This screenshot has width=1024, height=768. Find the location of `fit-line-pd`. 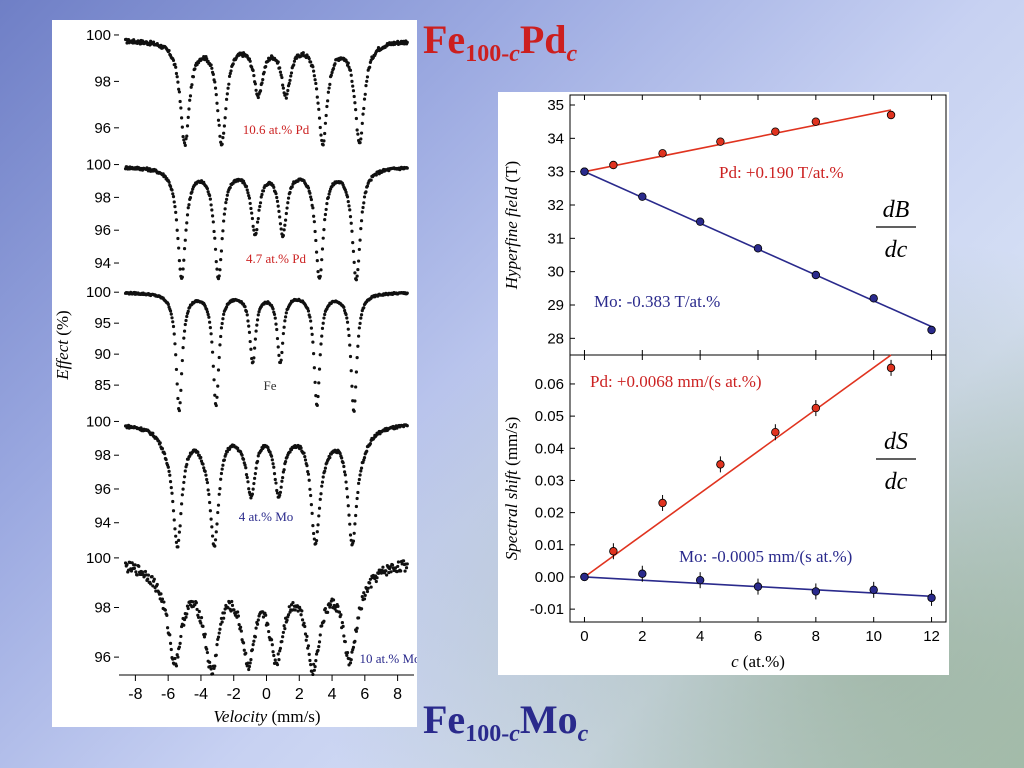

fit-line-pd is located at coordinates (737, 466).